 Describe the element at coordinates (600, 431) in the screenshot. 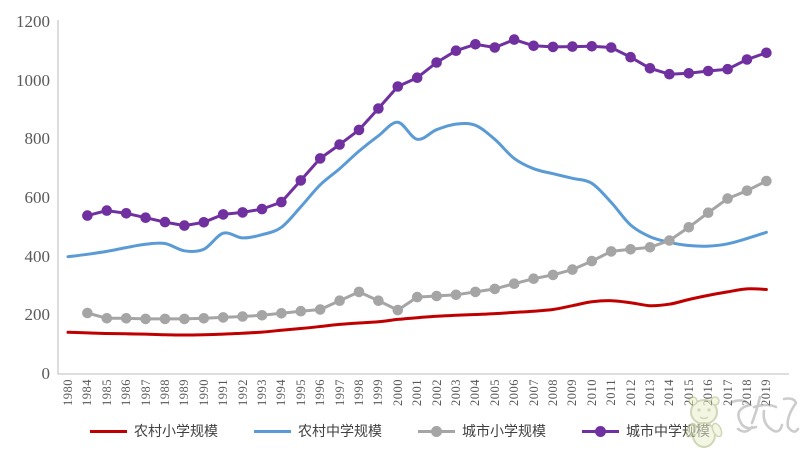

I see `legend-dot-sample` at that location.